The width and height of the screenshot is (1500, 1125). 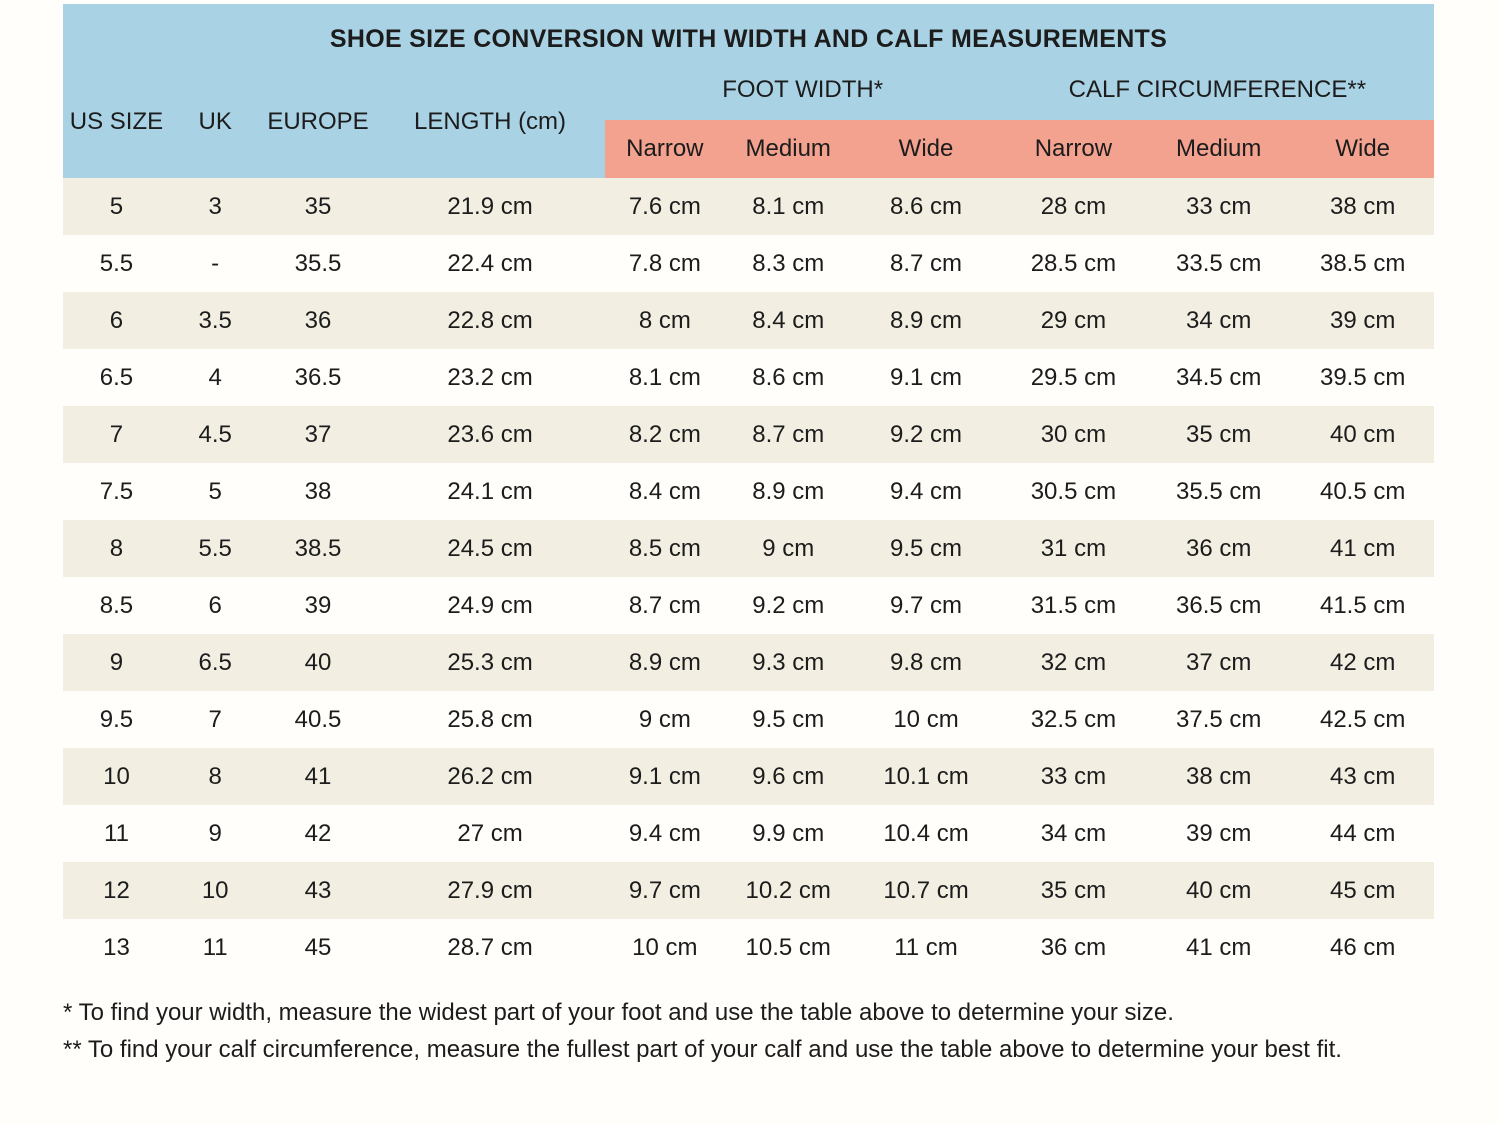 I want to click on table-cell: 39, so click(x=318, y=605).